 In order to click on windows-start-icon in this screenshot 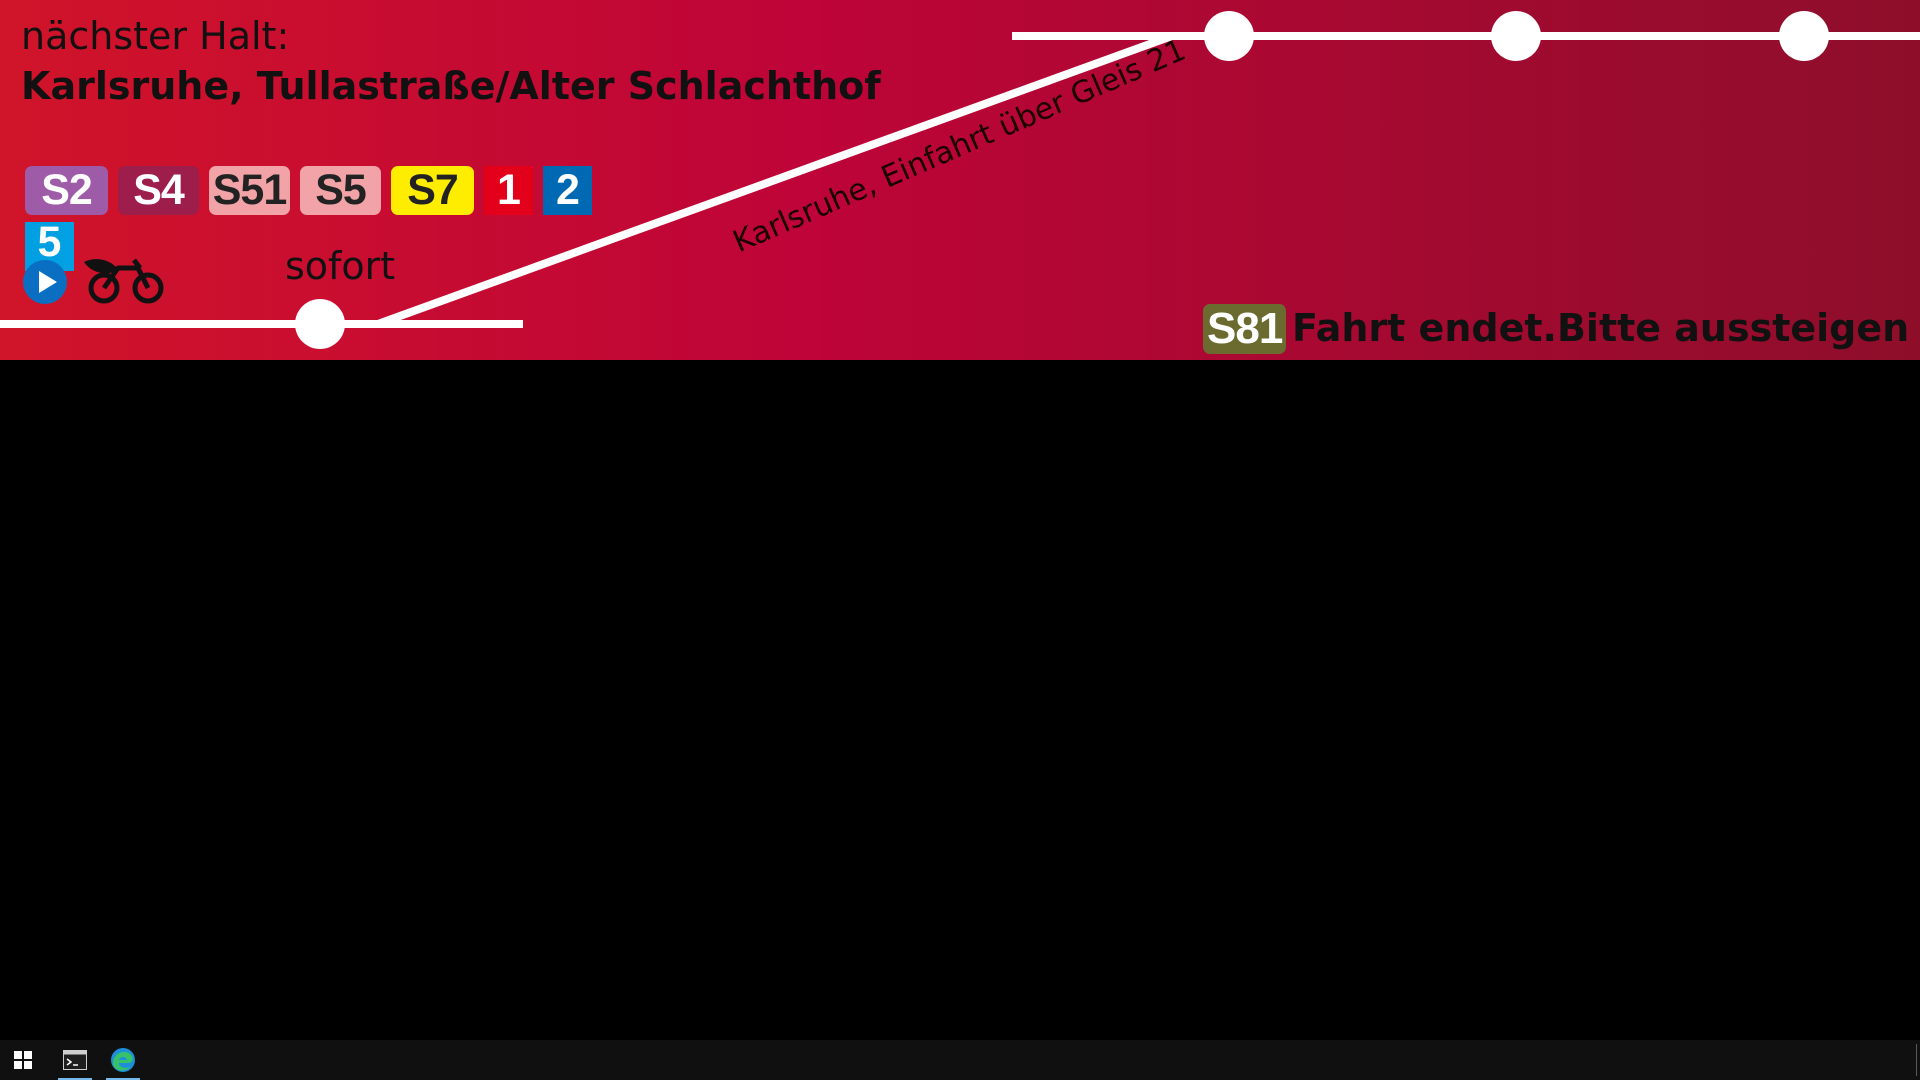, I will do `click(23, 1060)`.